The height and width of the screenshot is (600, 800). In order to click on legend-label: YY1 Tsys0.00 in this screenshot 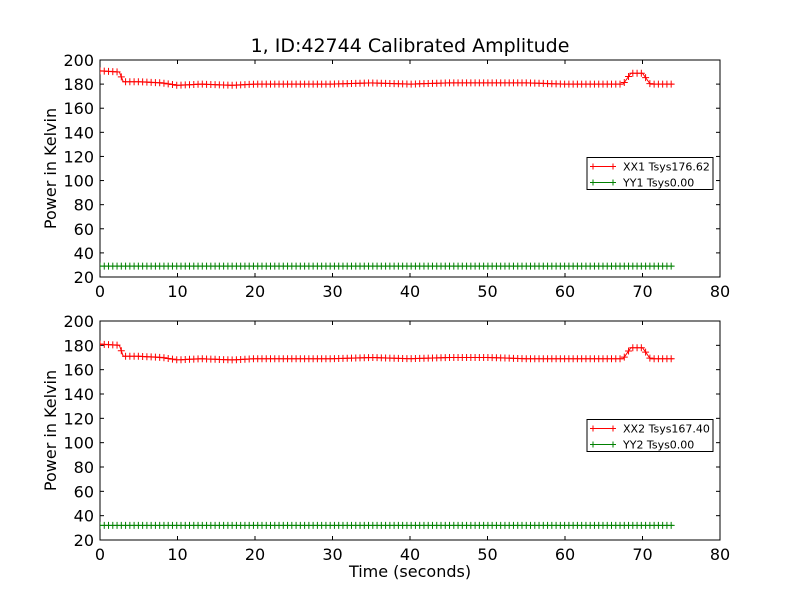, I will do `click(658, 183)`.